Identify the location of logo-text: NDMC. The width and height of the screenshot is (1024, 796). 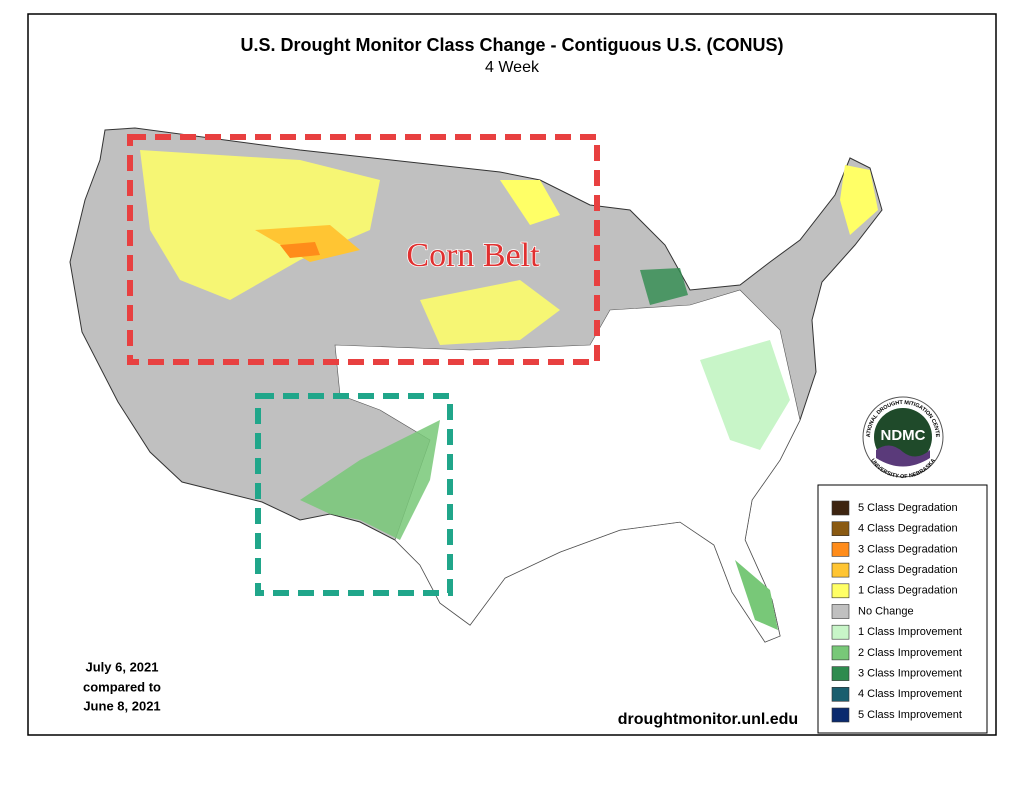
(903, 435).